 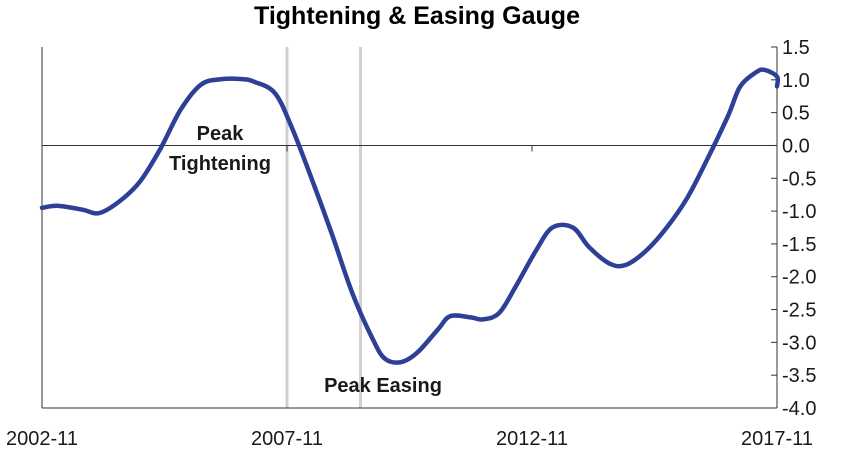 I want to click on y-tick-label: -1.0, so click(x=799, y=212).